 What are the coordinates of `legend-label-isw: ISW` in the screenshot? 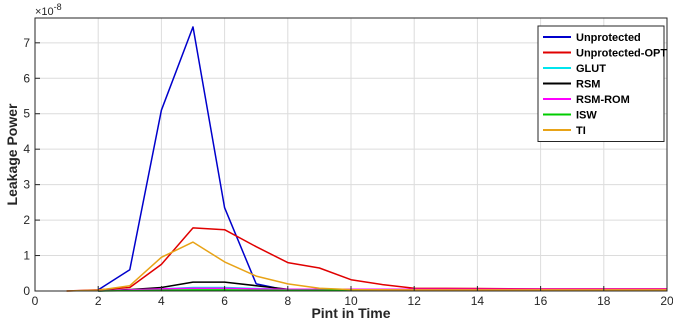 It's located at (586, 116).